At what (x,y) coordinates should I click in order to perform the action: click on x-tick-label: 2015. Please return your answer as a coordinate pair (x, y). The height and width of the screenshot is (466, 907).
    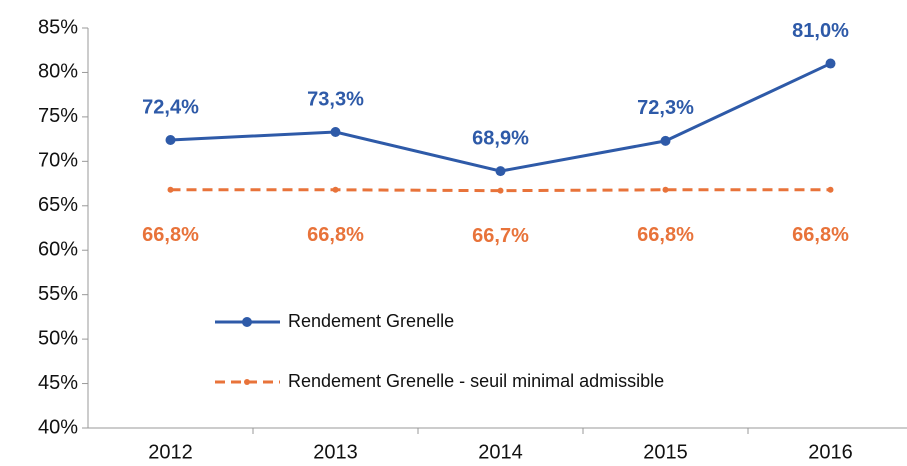
    Looking at the image, I should click on (665, 452).